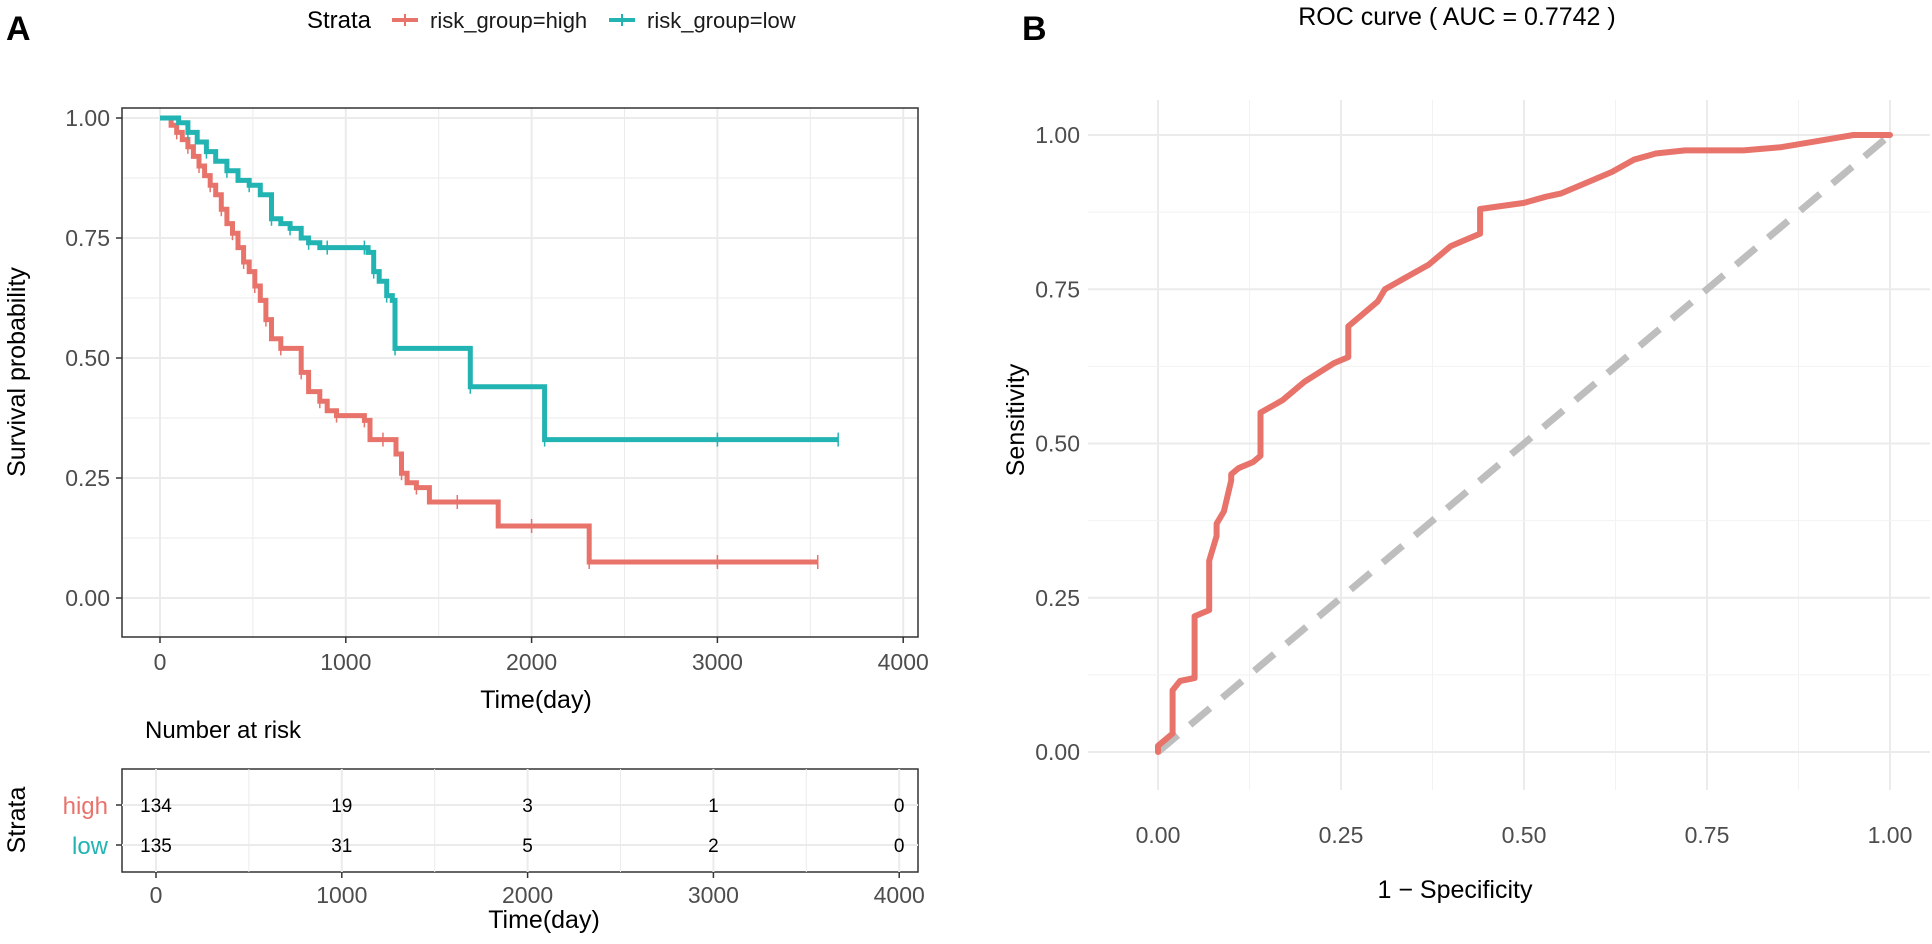  What do you see at coordinates (1057, 289) in the screenshot?
I see `roc-y-tick-label: 0.75` at bounding box center [1057, 289].